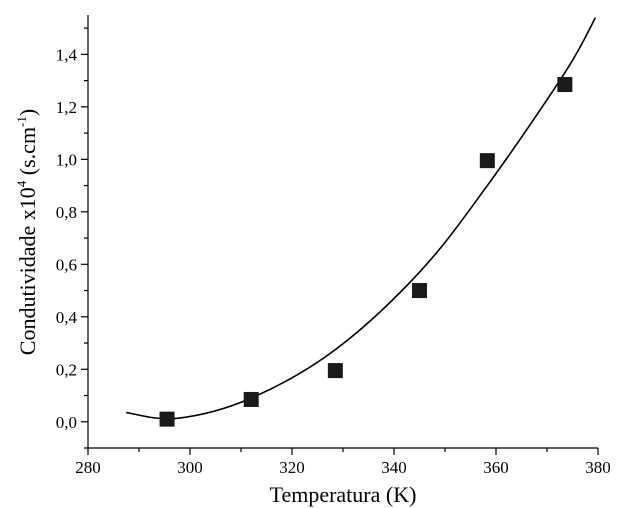  Describe the element at coordinates (27, 154) in the screenshot. I see `y-axis-title-unit-open: (s.cm` at that location.